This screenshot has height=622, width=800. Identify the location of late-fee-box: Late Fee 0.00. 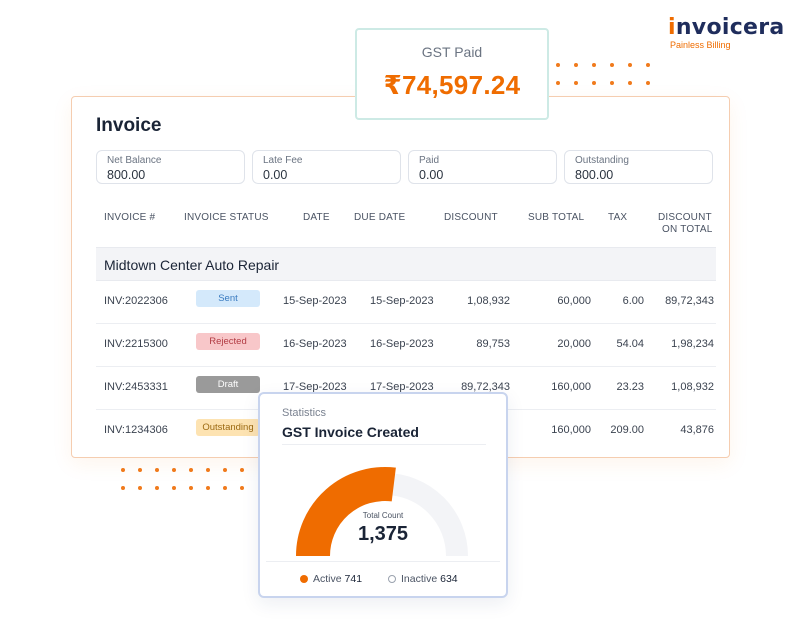
(326, 167).